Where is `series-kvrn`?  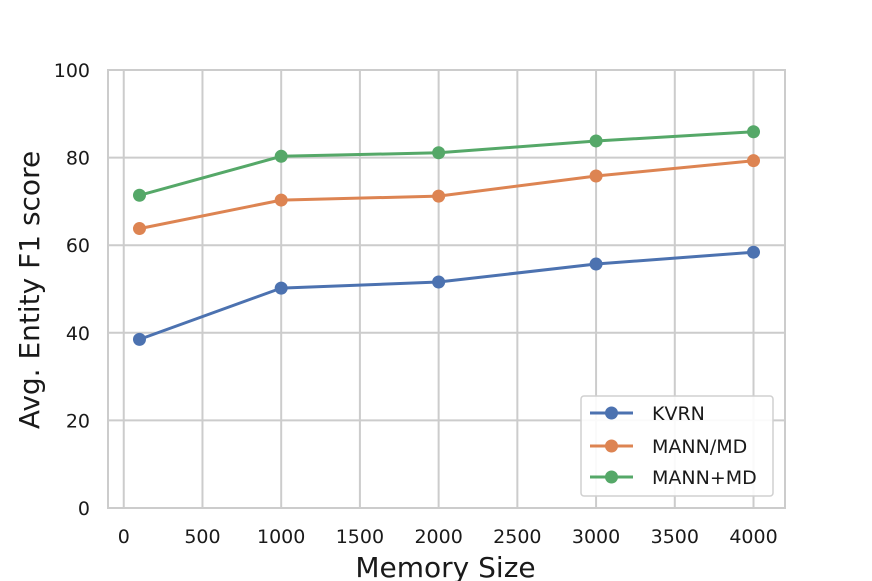 series-kvrn is located at coordinates (446, 295).